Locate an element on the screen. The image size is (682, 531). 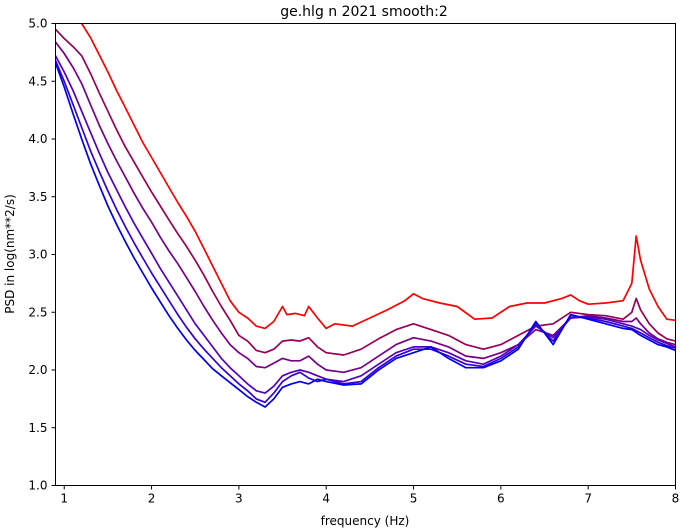
y-tick-label: 2.0 is located at coordinates (37, 370).